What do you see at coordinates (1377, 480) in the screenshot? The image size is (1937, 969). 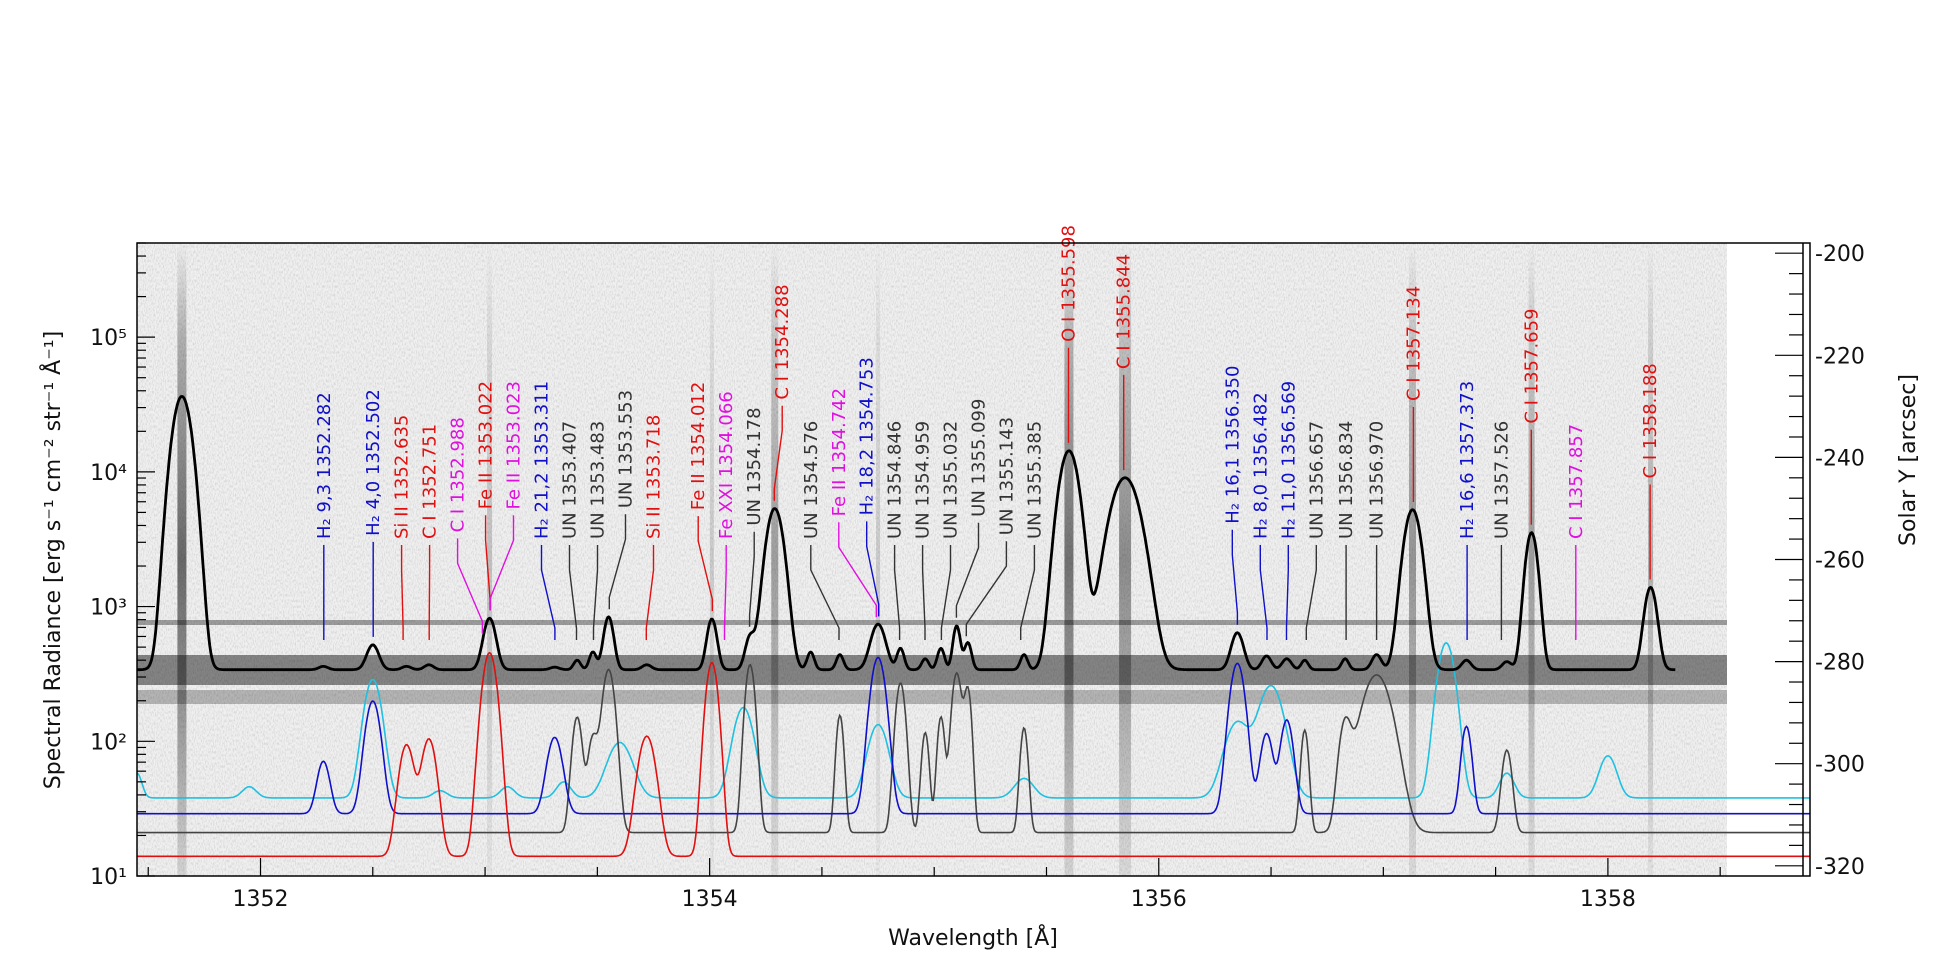 I see `line-label: UN 1356.970` at bounding box center [1377, 480].